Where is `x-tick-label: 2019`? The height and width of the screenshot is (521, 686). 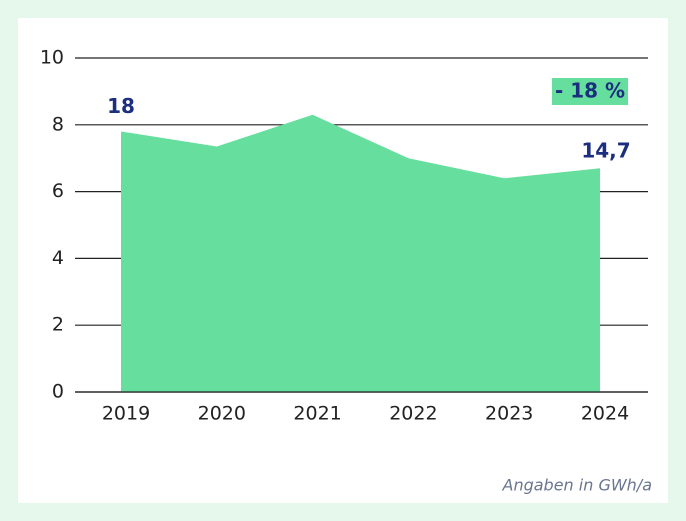 x-tick-label: 2019 is located at coordinates (126, 414).